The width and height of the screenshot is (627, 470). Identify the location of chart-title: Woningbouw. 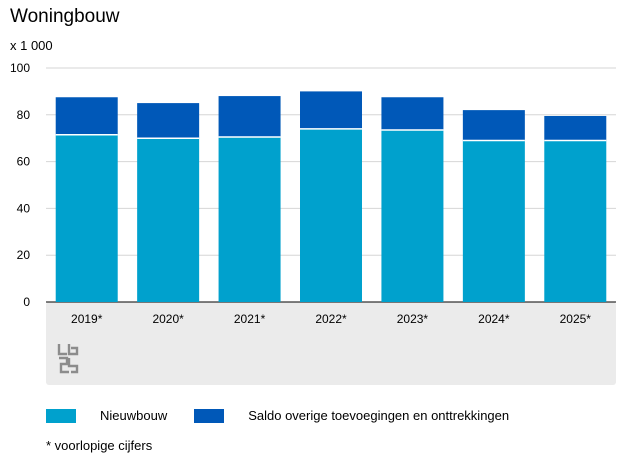
(65, 16).